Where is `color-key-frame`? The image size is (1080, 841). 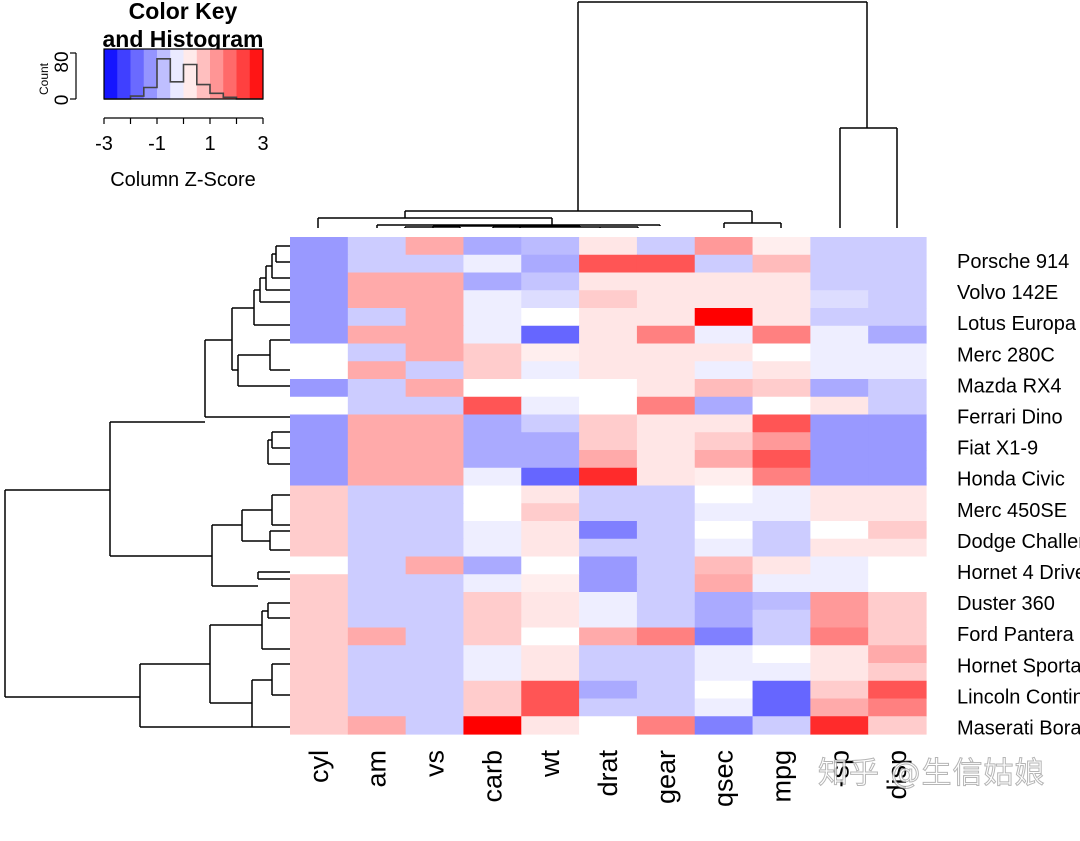 color-key-frame is located at coordinates (183, 74).